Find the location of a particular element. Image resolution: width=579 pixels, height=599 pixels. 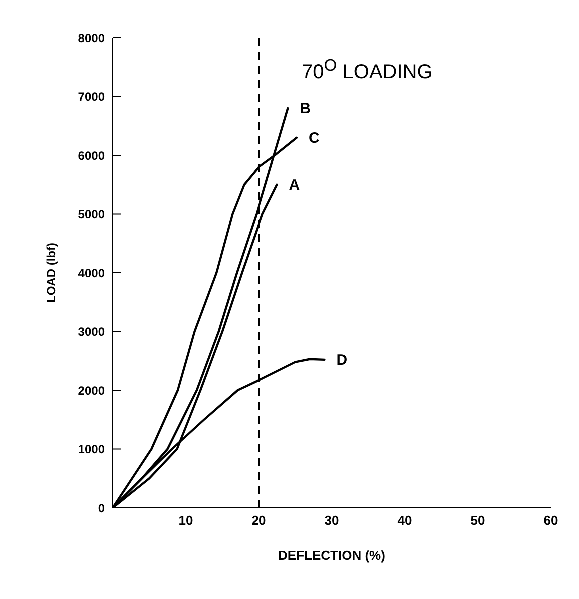

x-tick-label: 20 is located at coordinates (259, 520).